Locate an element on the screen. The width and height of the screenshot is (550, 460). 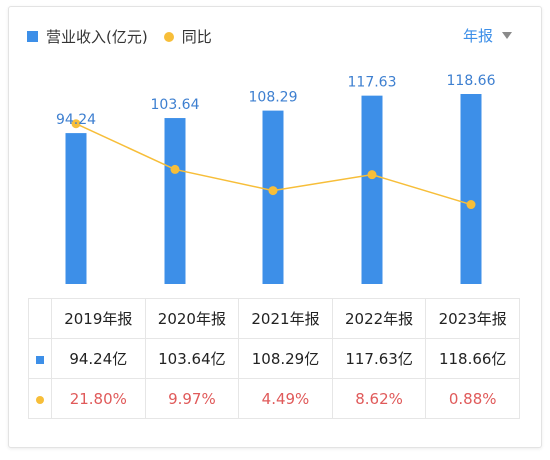
revenue-legend-label: 营业收入(亿元) is located at coordinates (97, 37).